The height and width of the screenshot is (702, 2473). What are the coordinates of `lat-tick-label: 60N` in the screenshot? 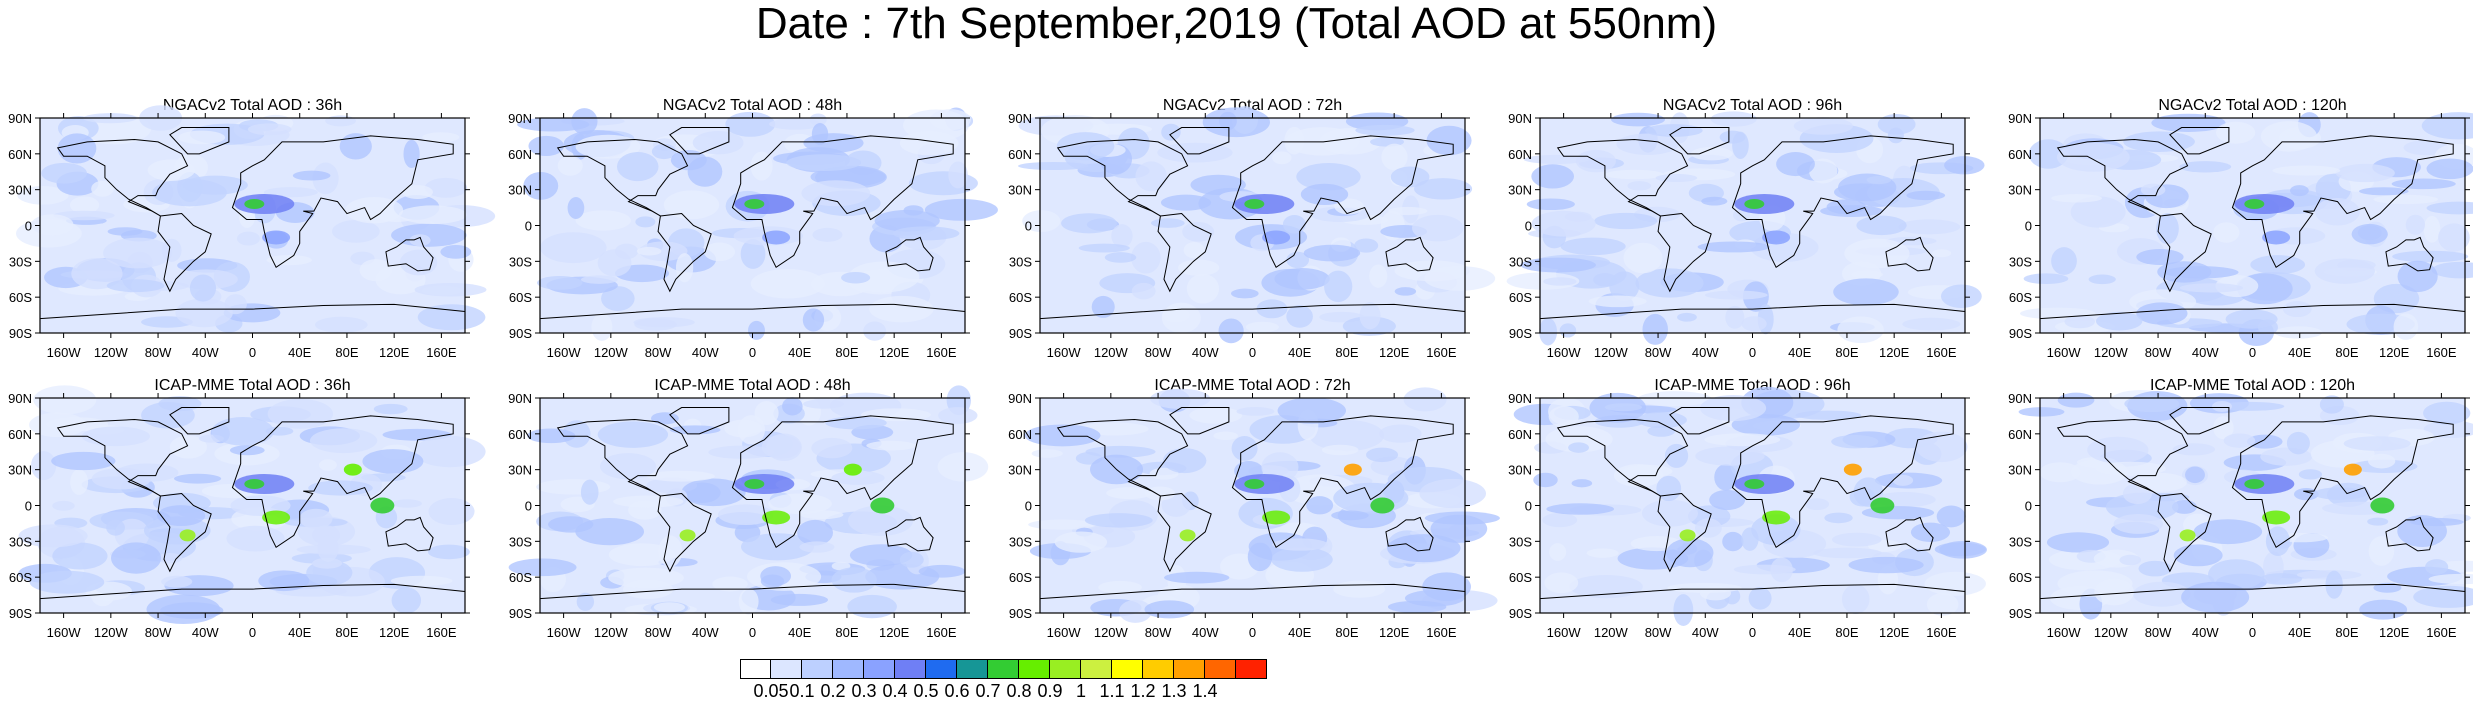 It's located at (1020, 434).